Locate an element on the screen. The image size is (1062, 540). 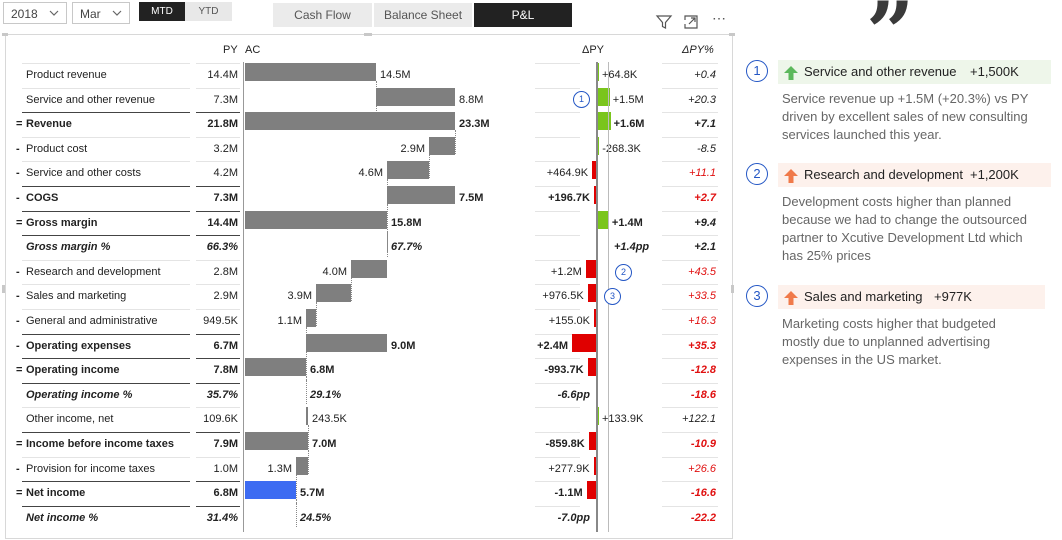
comment-marker-2: 2 is located at coordinates (623, 272).